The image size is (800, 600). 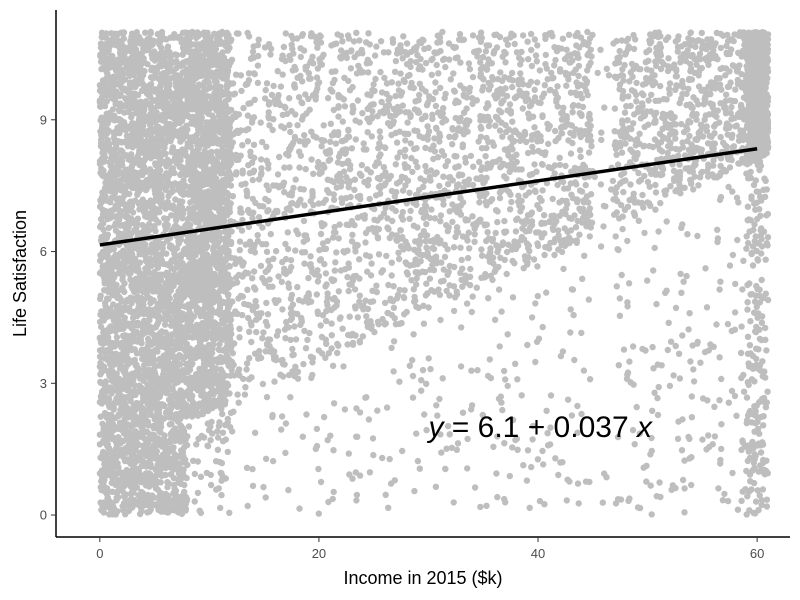 I want to click on equation-body: = 6.1 + 0.037, so click(x=540, y=427).